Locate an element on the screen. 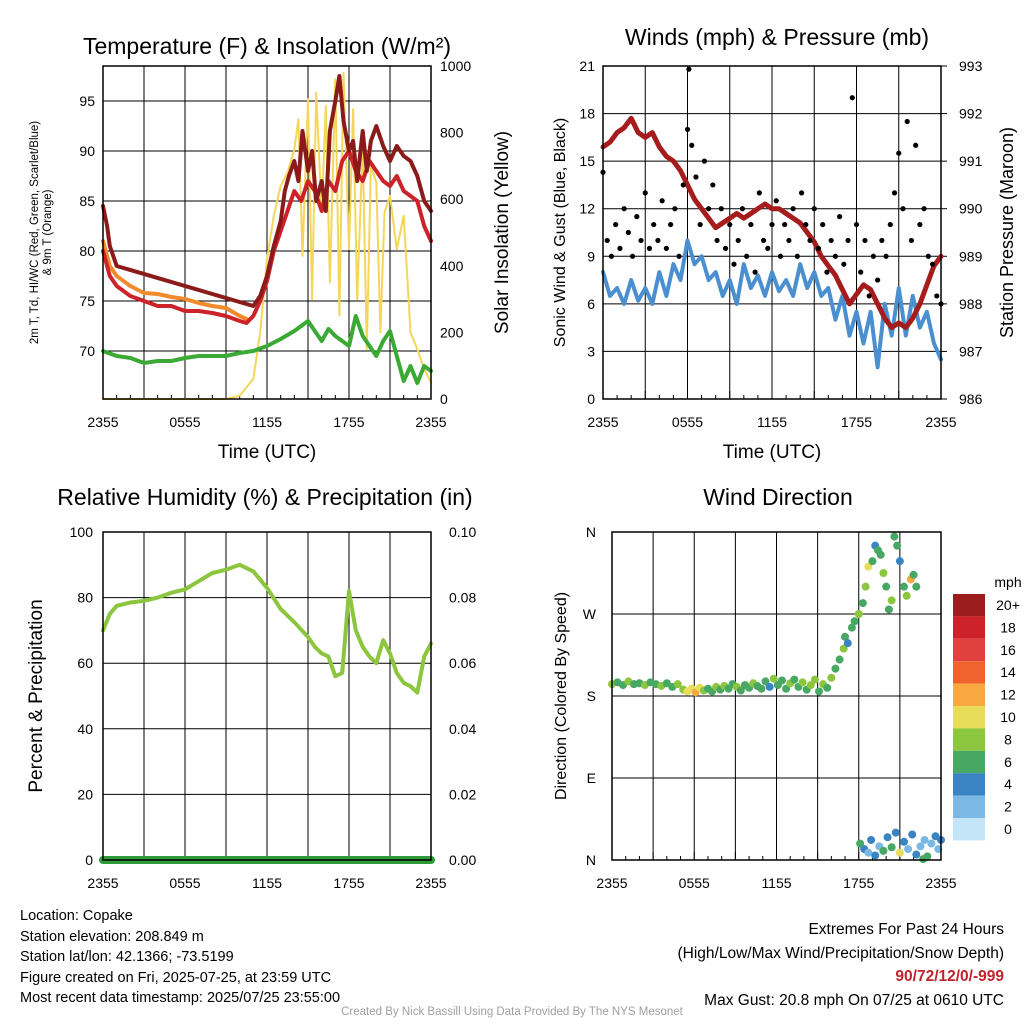 The height and width of the screenshot is (1024, 1024). colorbar-label: 4 is located at coordinates (1008, 784).